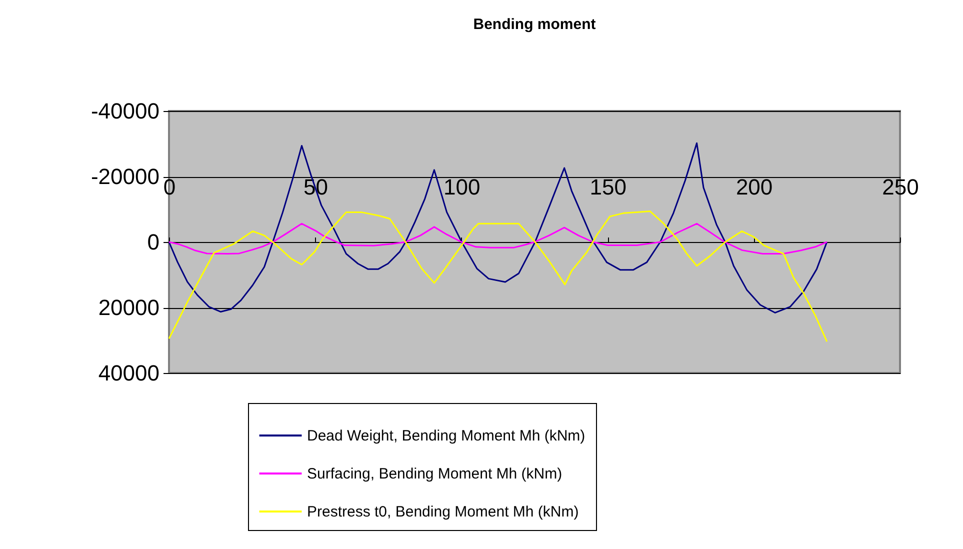 This screenshot has width=963, height=549. What do you see at coordinates (443, 512) in the screenshot?
I see `legend-label: Prestress t0, Bending Moment Mh (kNm)` at bounding box center [443, 512].